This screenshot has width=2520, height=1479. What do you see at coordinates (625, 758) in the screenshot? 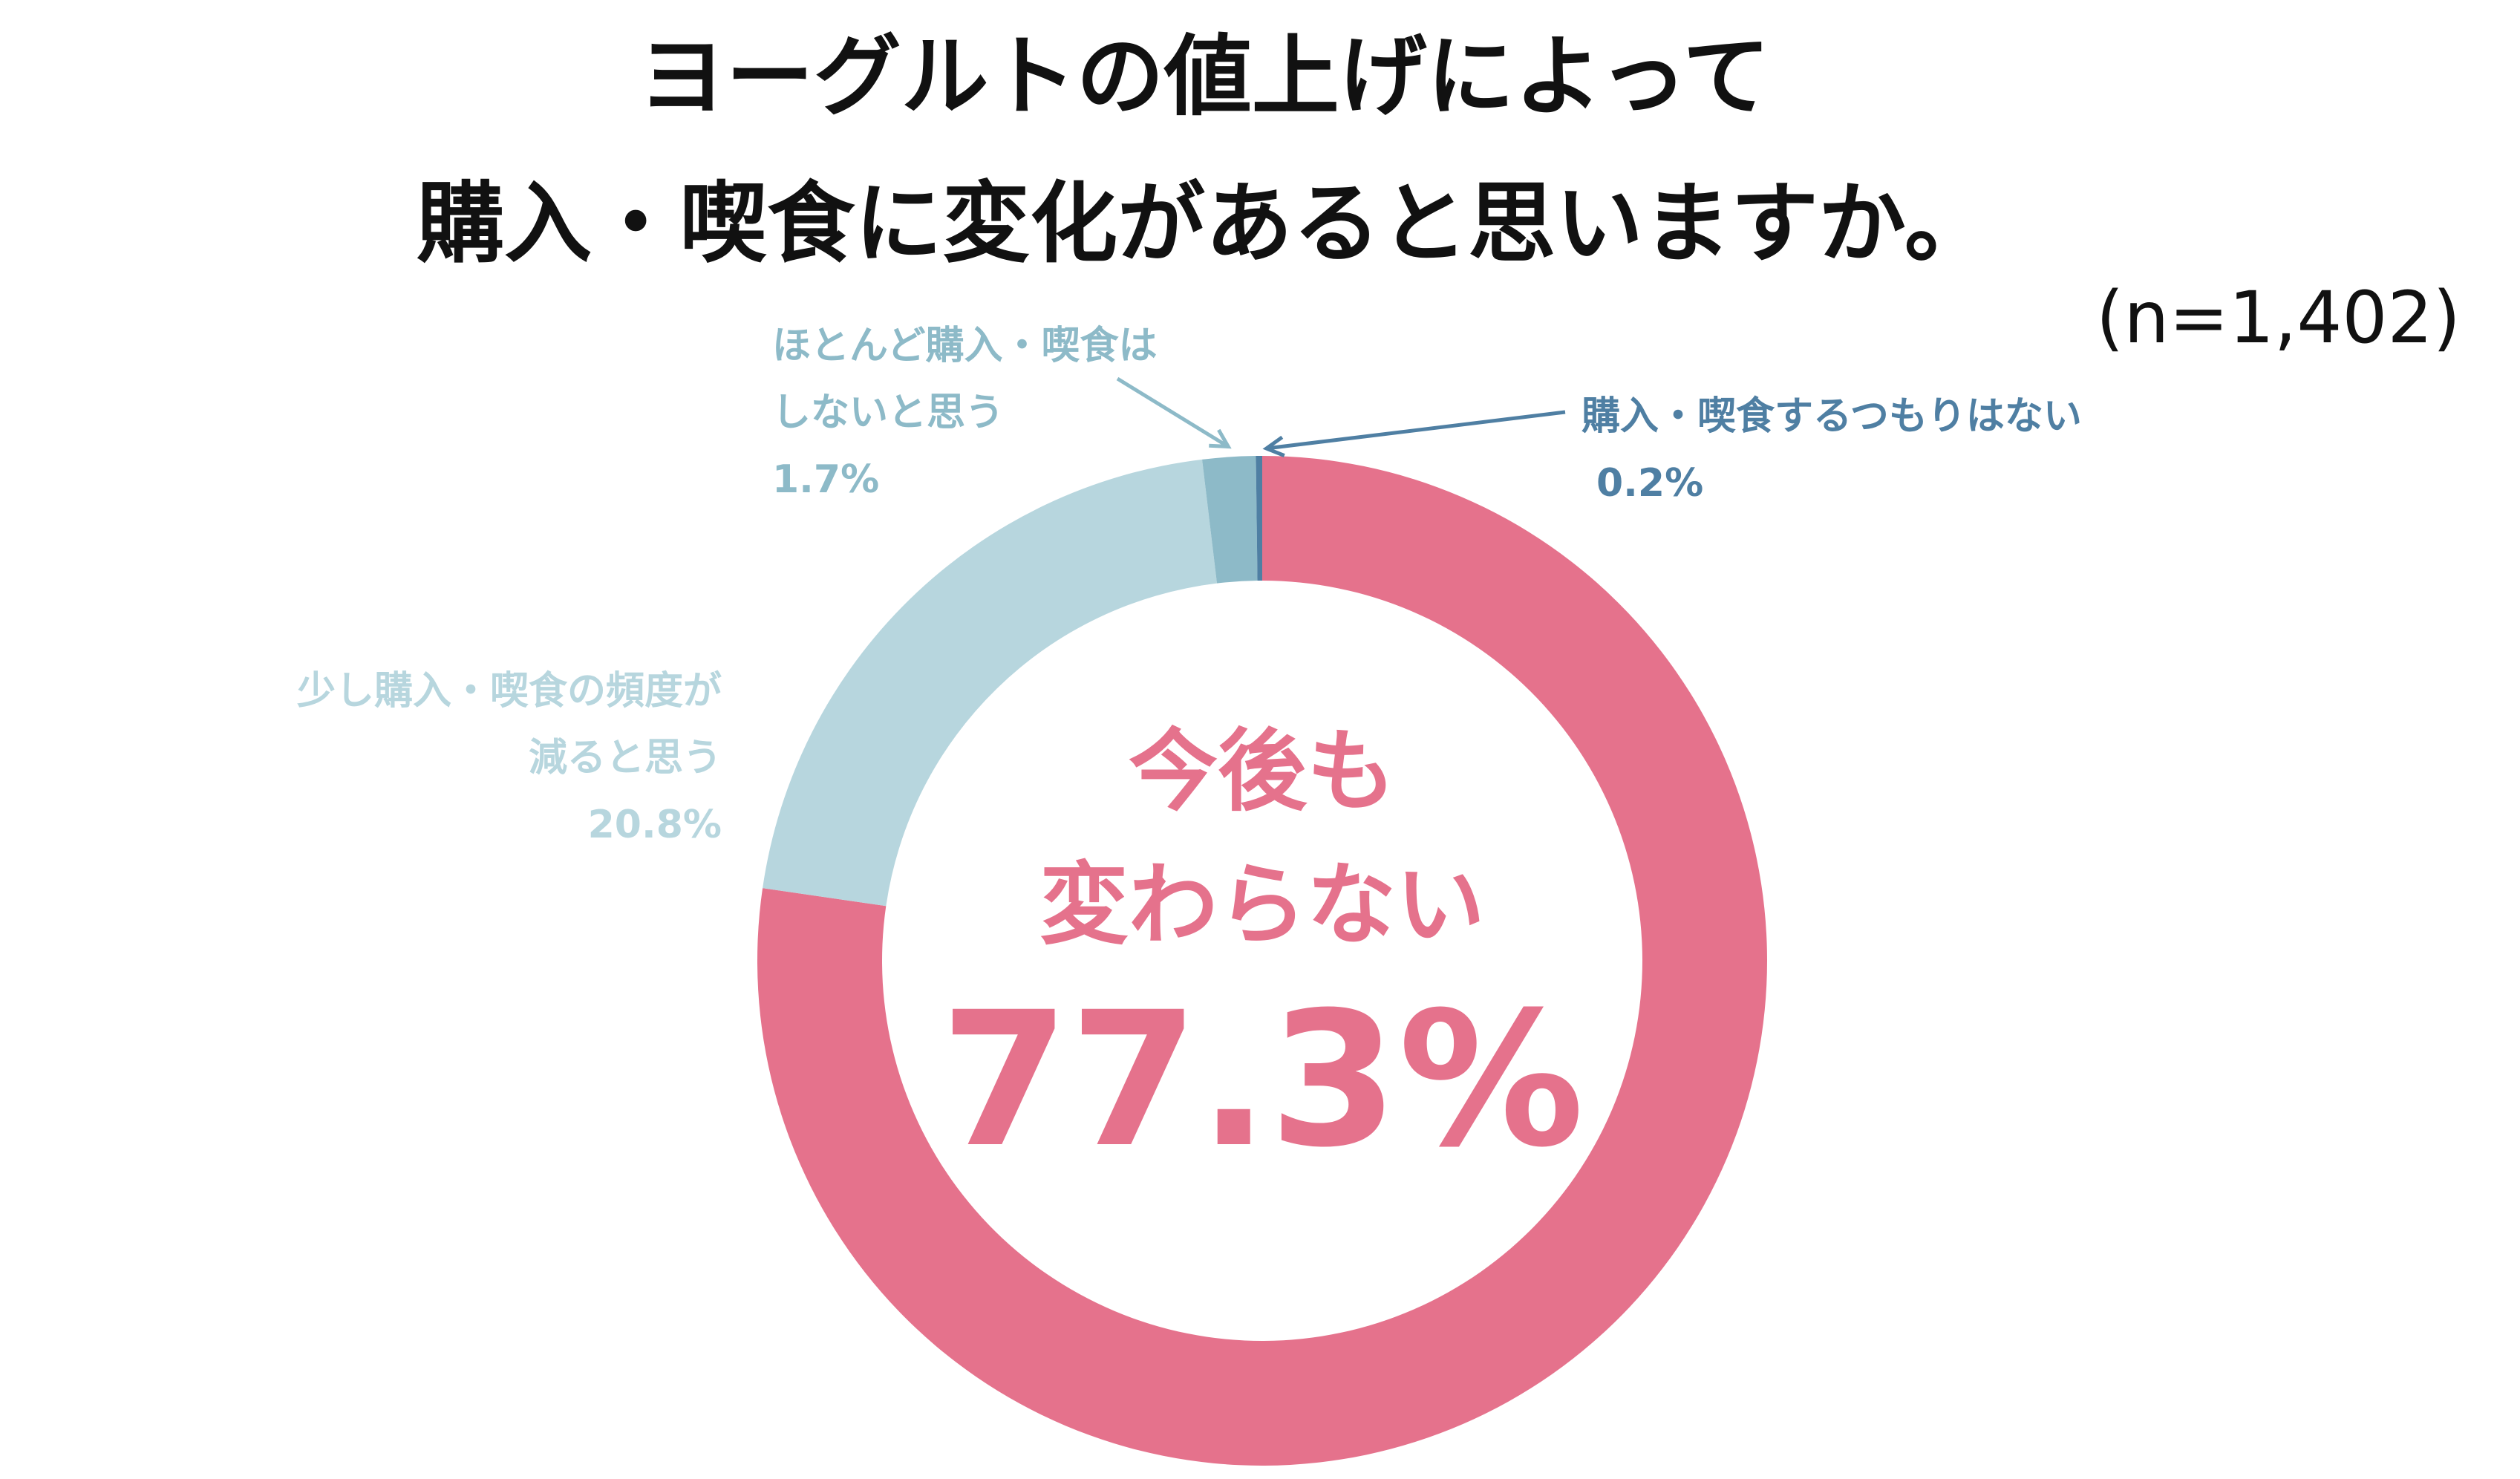
I see `label-reduce-line-2: 減ると思う` at bounding box center [625, 758].